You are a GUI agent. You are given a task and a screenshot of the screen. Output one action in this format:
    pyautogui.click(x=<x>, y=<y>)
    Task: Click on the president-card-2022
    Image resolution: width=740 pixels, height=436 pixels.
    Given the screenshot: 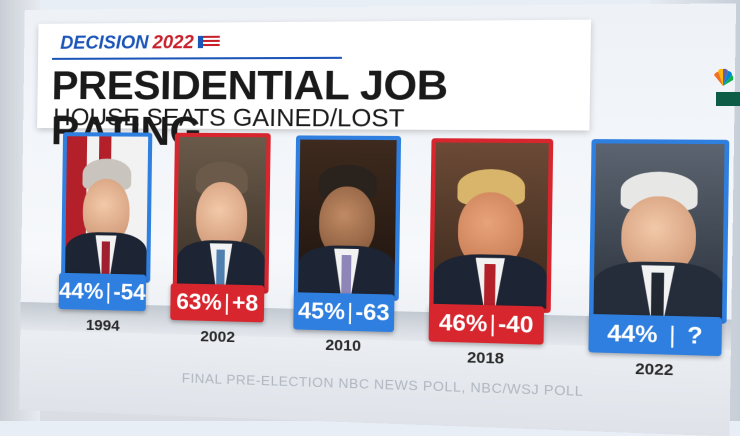 What is the action you would take?
    pyautogui.click(x=659, y=231)
    